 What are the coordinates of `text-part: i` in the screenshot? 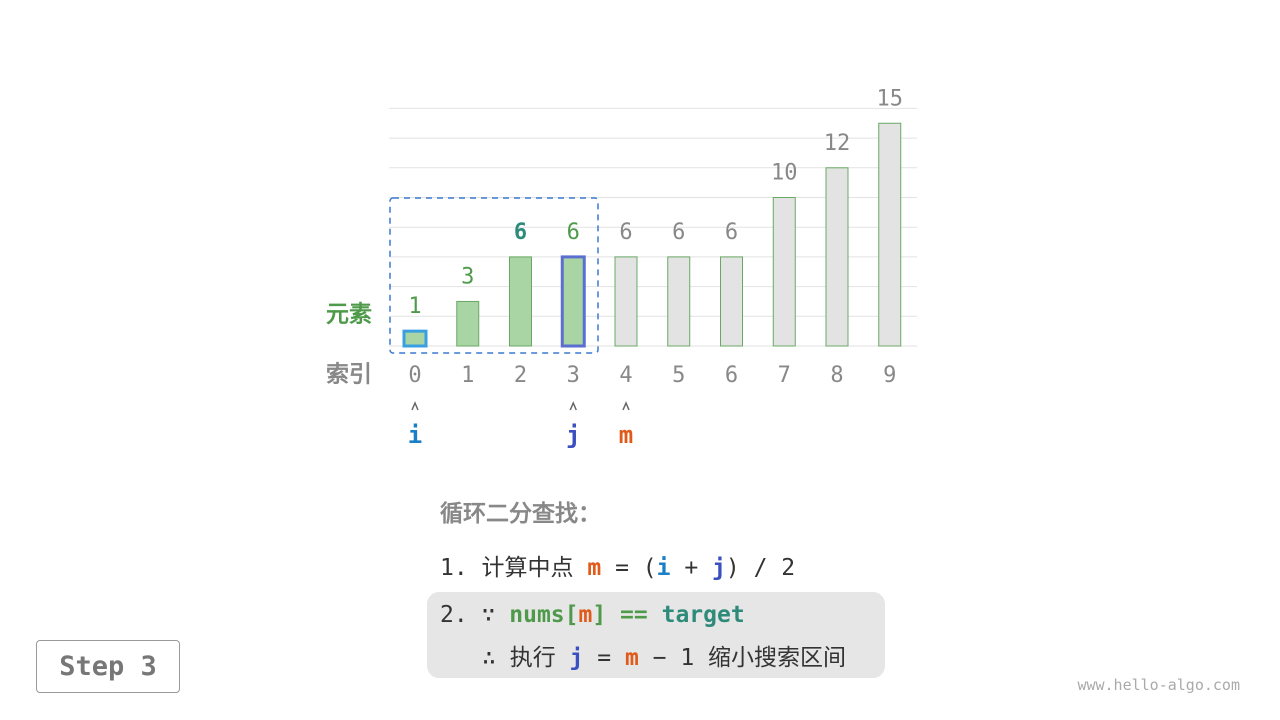 It's located at (663, 568).